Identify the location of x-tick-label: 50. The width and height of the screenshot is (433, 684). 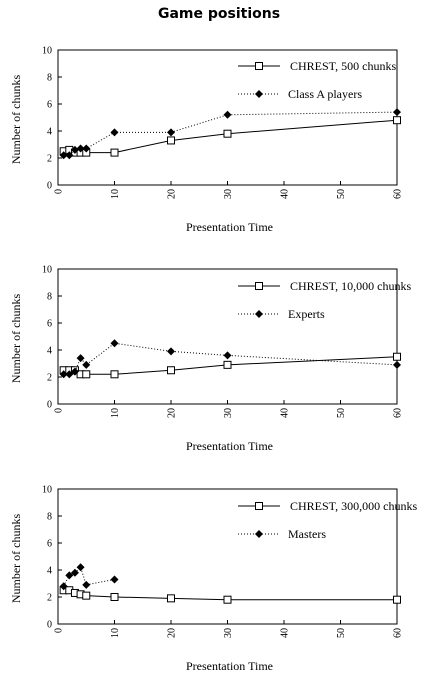
(341, 194).